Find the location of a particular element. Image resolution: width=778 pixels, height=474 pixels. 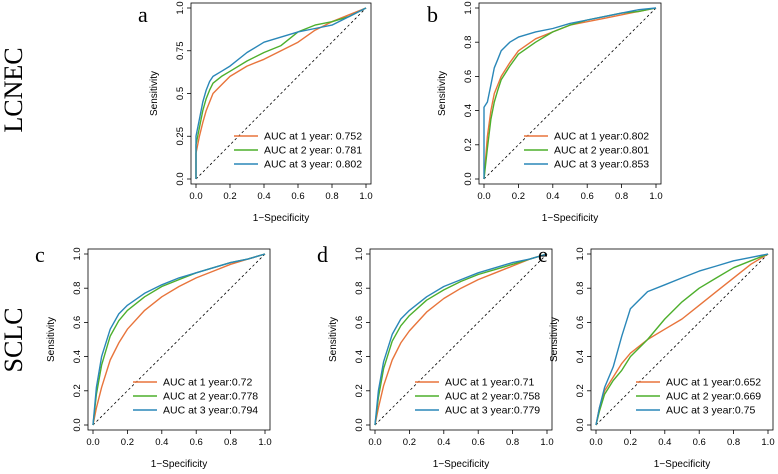

legend-label-year-1: AUC at 1 year:0.652 is located at coordinates (713, 383).